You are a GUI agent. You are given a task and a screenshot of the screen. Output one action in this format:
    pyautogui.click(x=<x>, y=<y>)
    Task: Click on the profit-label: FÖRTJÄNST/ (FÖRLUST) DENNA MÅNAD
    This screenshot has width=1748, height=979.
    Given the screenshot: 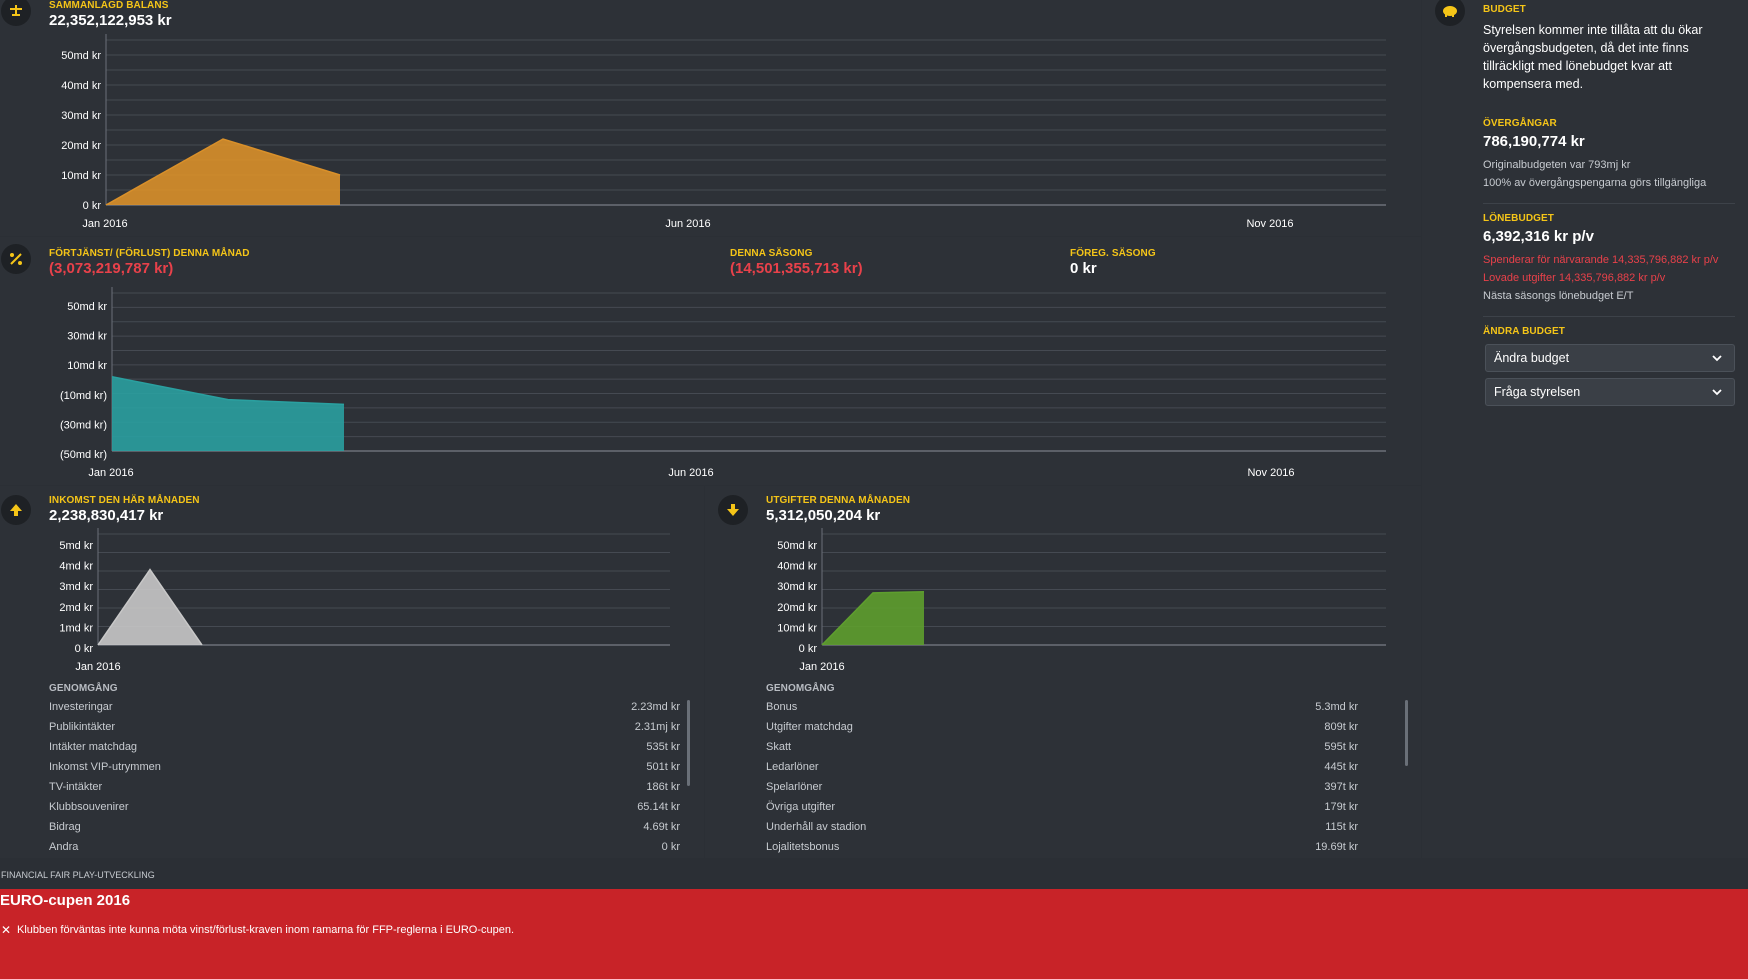 What is the action you would take?
    pyautogui.click(x=149, y=253)
    